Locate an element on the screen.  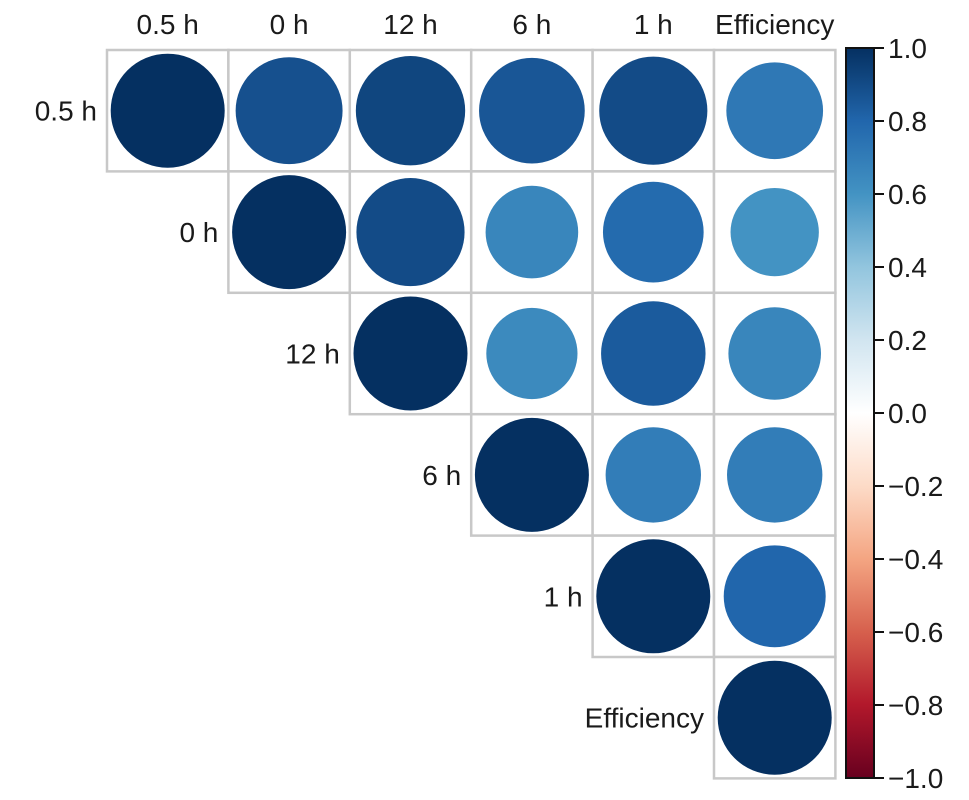
column-labels: 0.5 h 0 h 12 h 6 h 1 h Efficiency is located at coordinates (486, 24).